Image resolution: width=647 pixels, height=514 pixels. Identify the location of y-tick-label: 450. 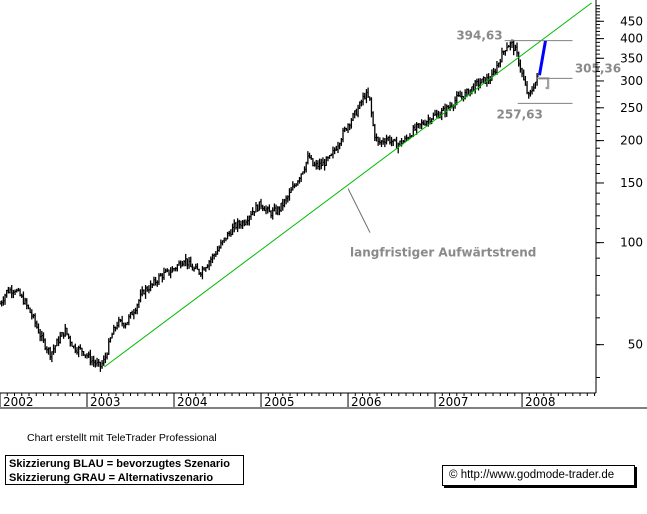
(631, 21).